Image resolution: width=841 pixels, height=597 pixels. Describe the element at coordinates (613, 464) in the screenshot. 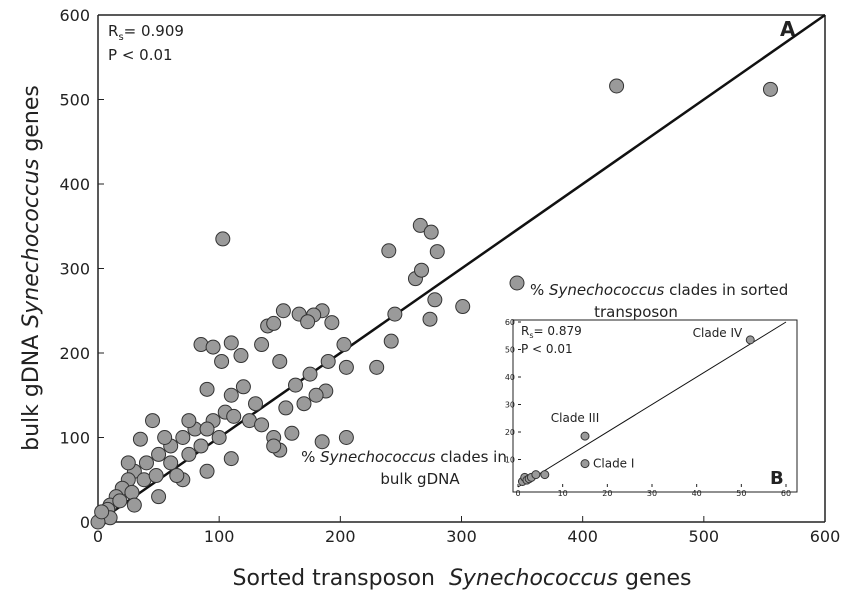

I see `point-label: Clade I` at that location.